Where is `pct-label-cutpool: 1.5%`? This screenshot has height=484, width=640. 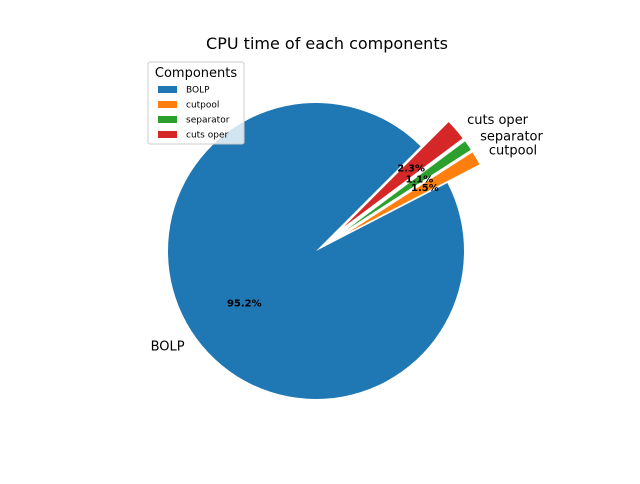 pct-label-cutpool: 1.5% is located at coordinates (425, 188).